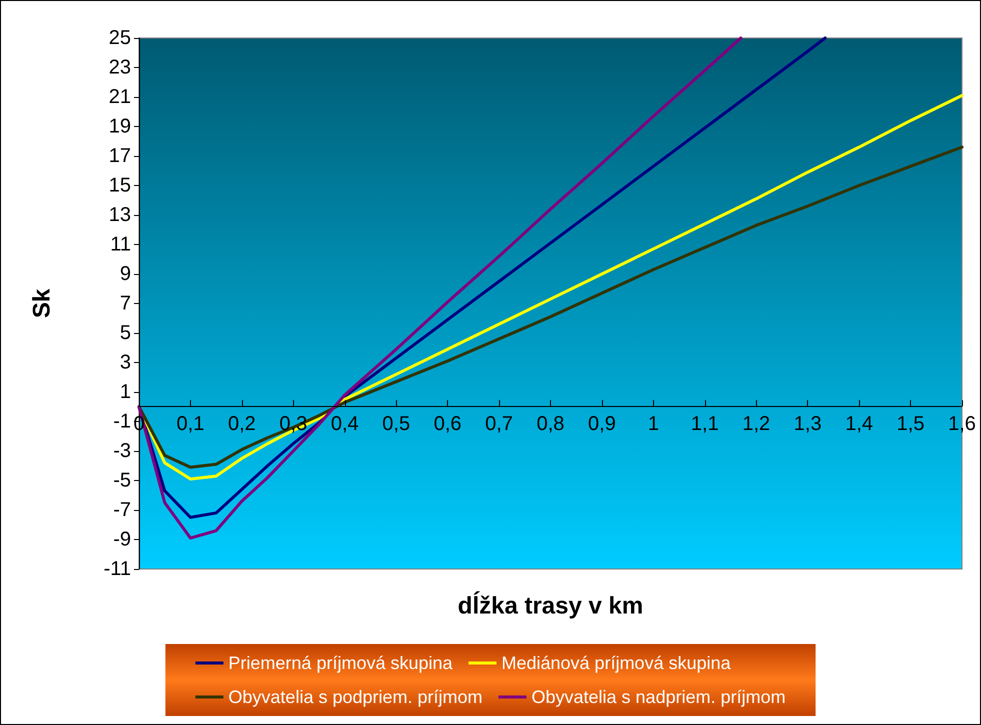 Image resolution: width=981 pixels, height=725 pixels. What do you see at coordinates (962, 424) in the screenshot?
I see `x-tick-label: 1,6` at bounding box center [962, 424].